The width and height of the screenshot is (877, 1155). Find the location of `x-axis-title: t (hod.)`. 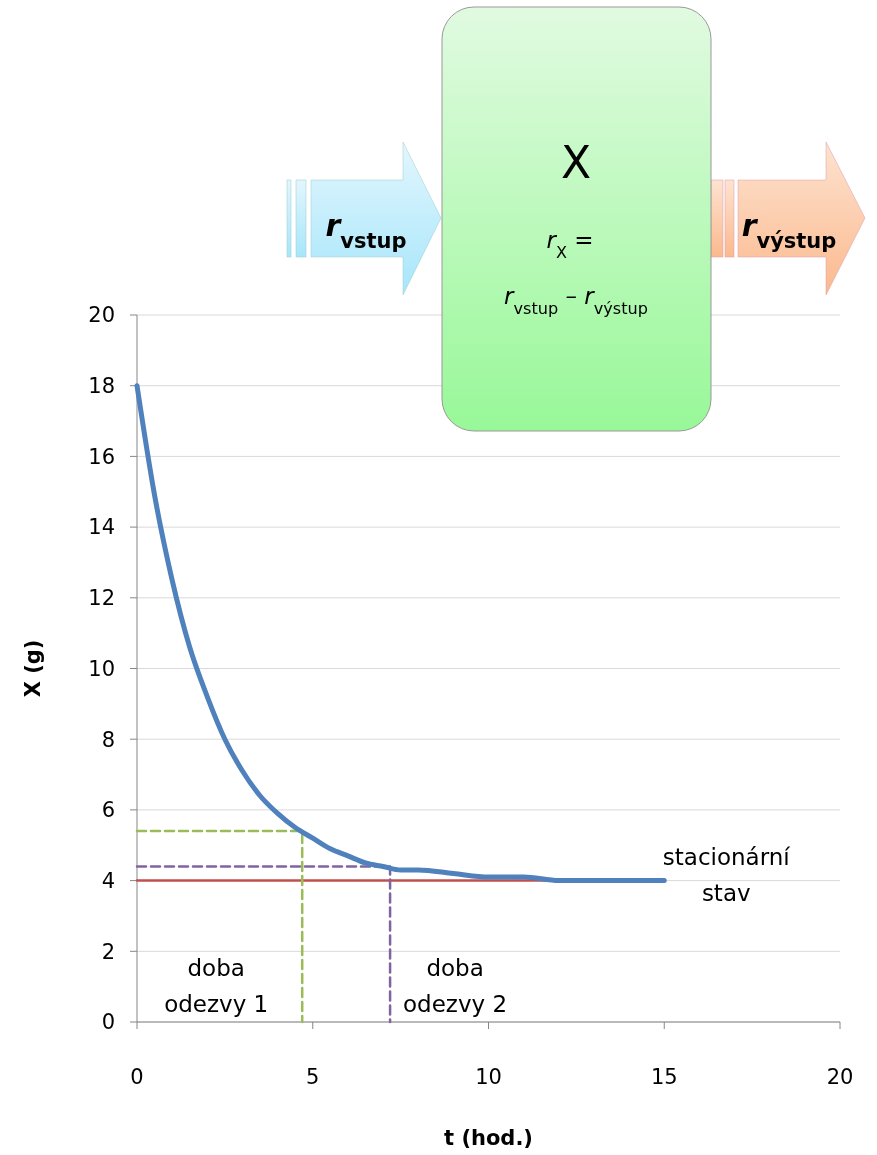

x-axis-title: t (hod.) is located at coordinates (488, 1138).